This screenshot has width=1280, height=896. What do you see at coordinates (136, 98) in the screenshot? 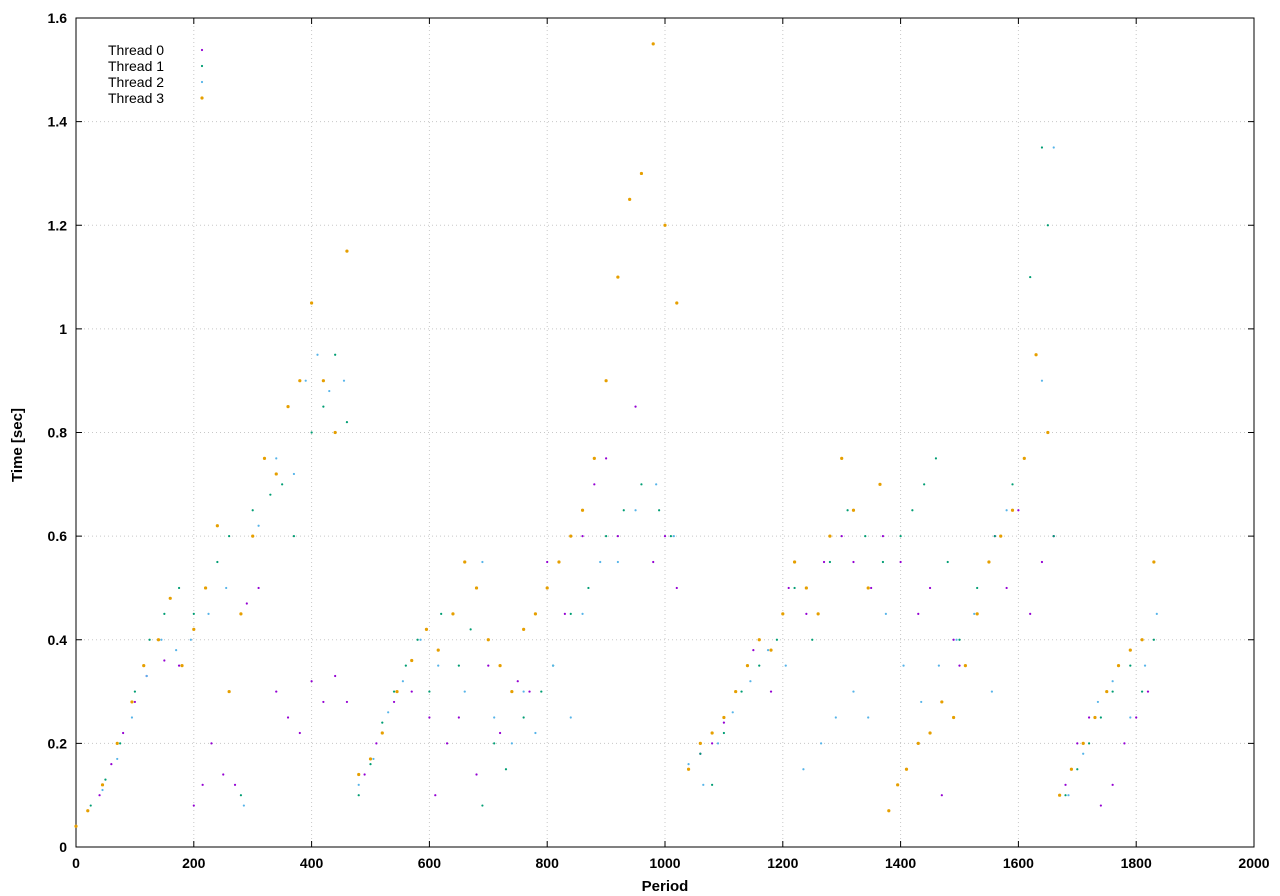
I see `legend-label: Thread 3` at bounding box center [136, 98].